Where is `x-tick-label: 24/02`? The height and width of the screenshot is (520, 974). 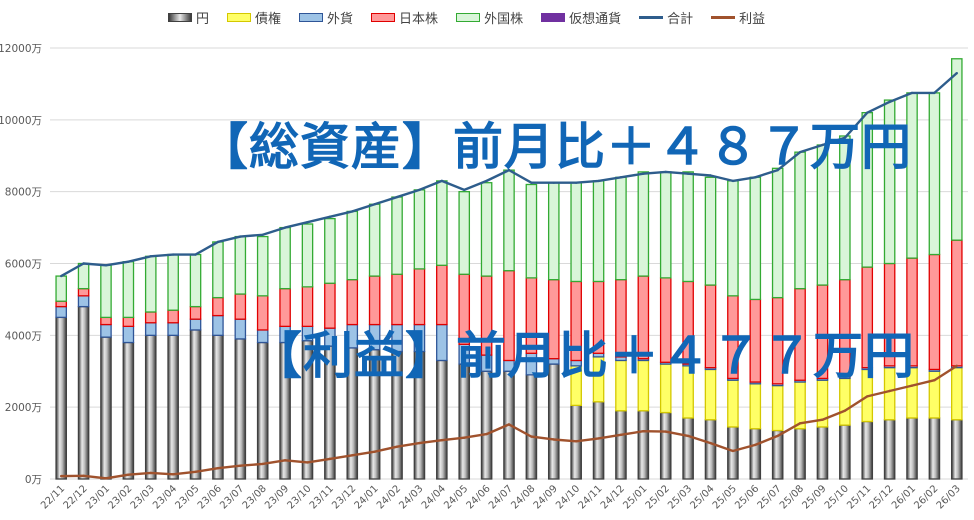 x-tick-label: 24/02 is located at coordinates (389, 497).